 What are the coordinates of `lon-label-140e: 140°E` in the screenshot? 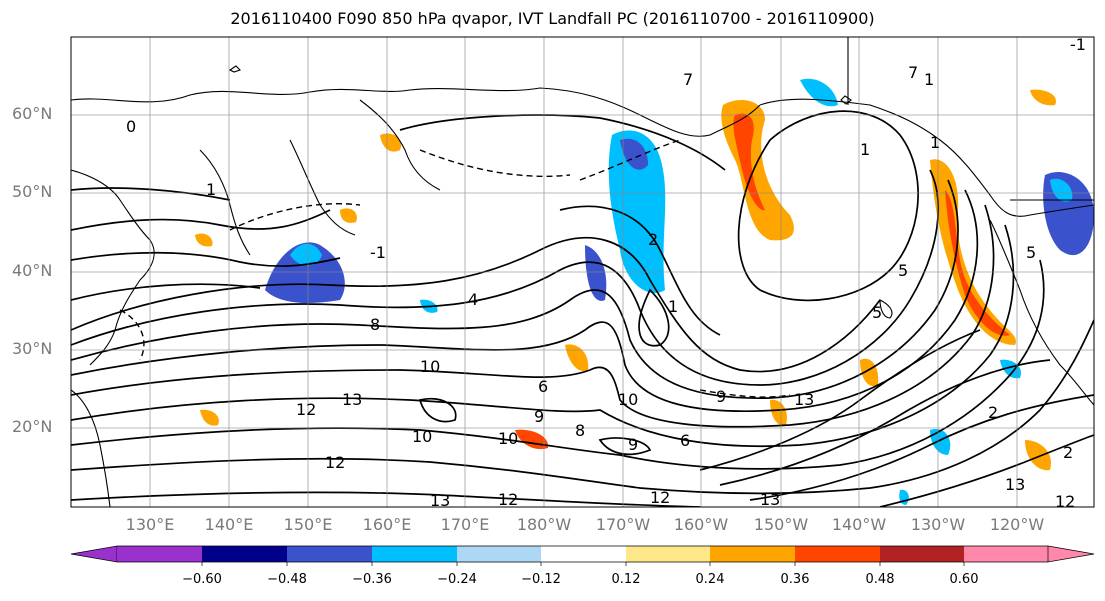 It's located at (229, 524).